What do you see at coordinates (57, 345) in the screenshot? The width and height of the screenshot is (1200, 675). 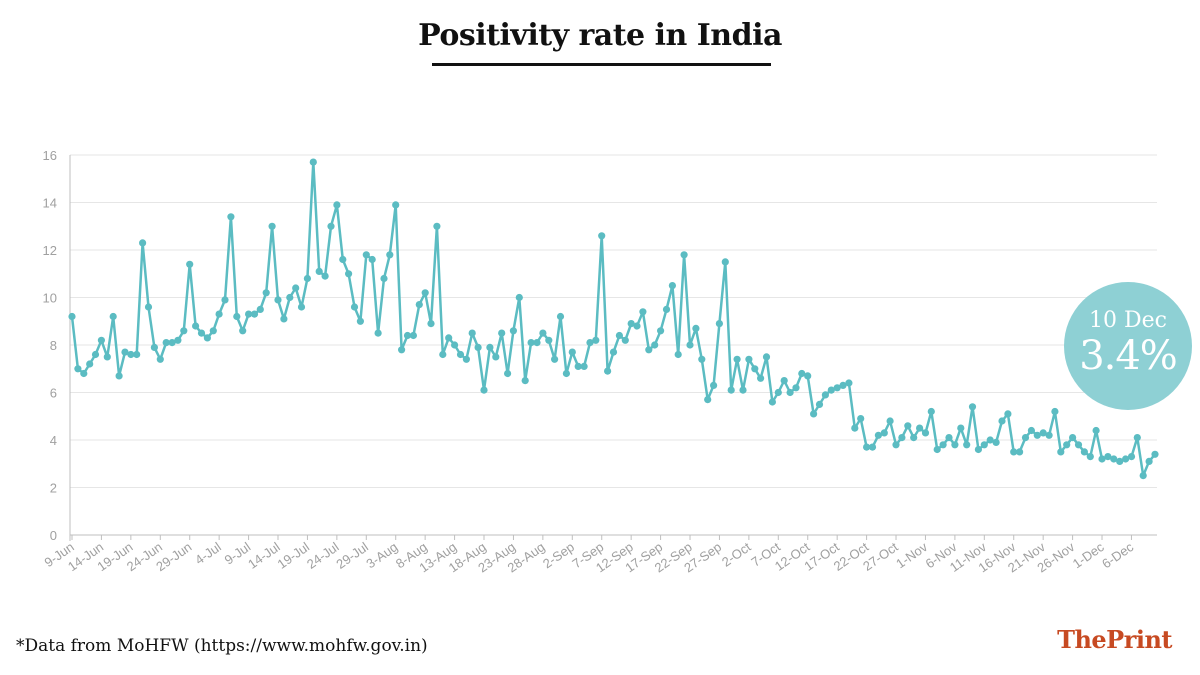 I see `y-axis-ticks: 0 2 4 6 8 10 12 14 16` at bounding box center [57, 345].